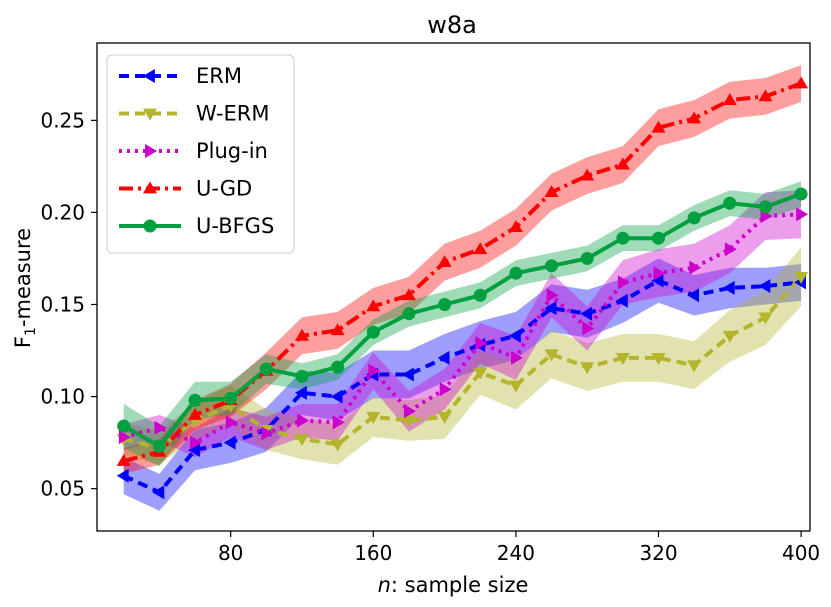  What do you see at coordinates (453, 585) in the screenshot?
I see `x-axis-title: n: sample size` at bounding box center [453, 585].